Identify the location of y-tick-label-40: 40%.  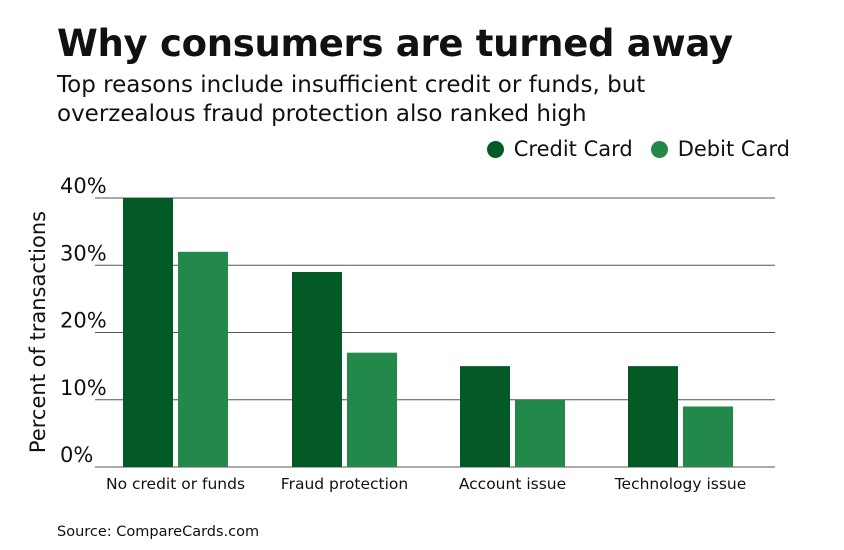
(83, 186).